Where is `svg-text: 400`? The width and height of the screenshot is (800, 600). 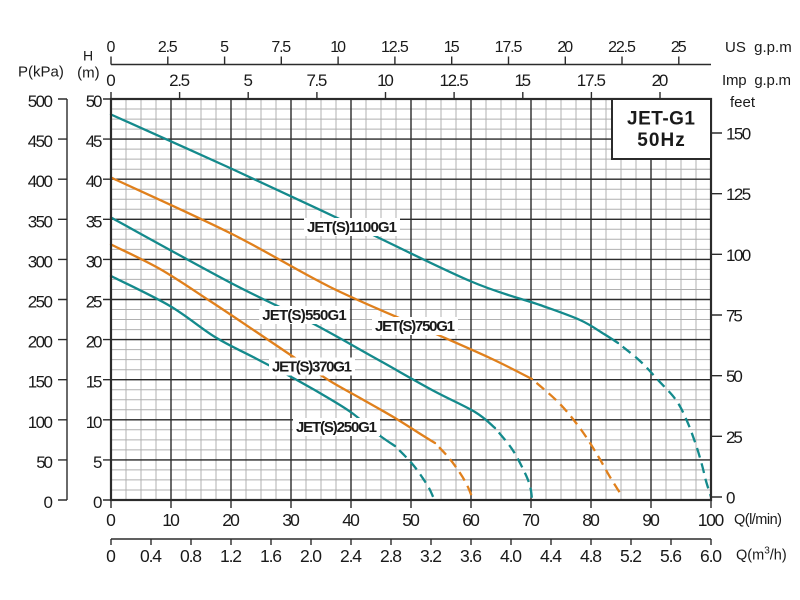 svg-text: 400 is located at coordinates (40, 181).